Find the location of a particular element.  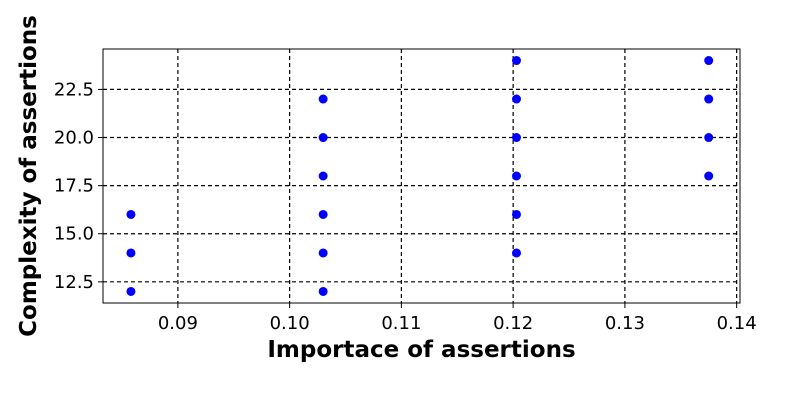

y-tick-label: 15.0 is located at coordinates (74, 234).